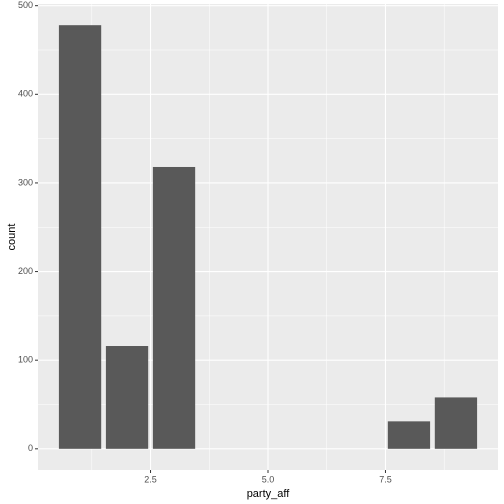  I want to click on y-tick-label: 100, so click(25, 360).